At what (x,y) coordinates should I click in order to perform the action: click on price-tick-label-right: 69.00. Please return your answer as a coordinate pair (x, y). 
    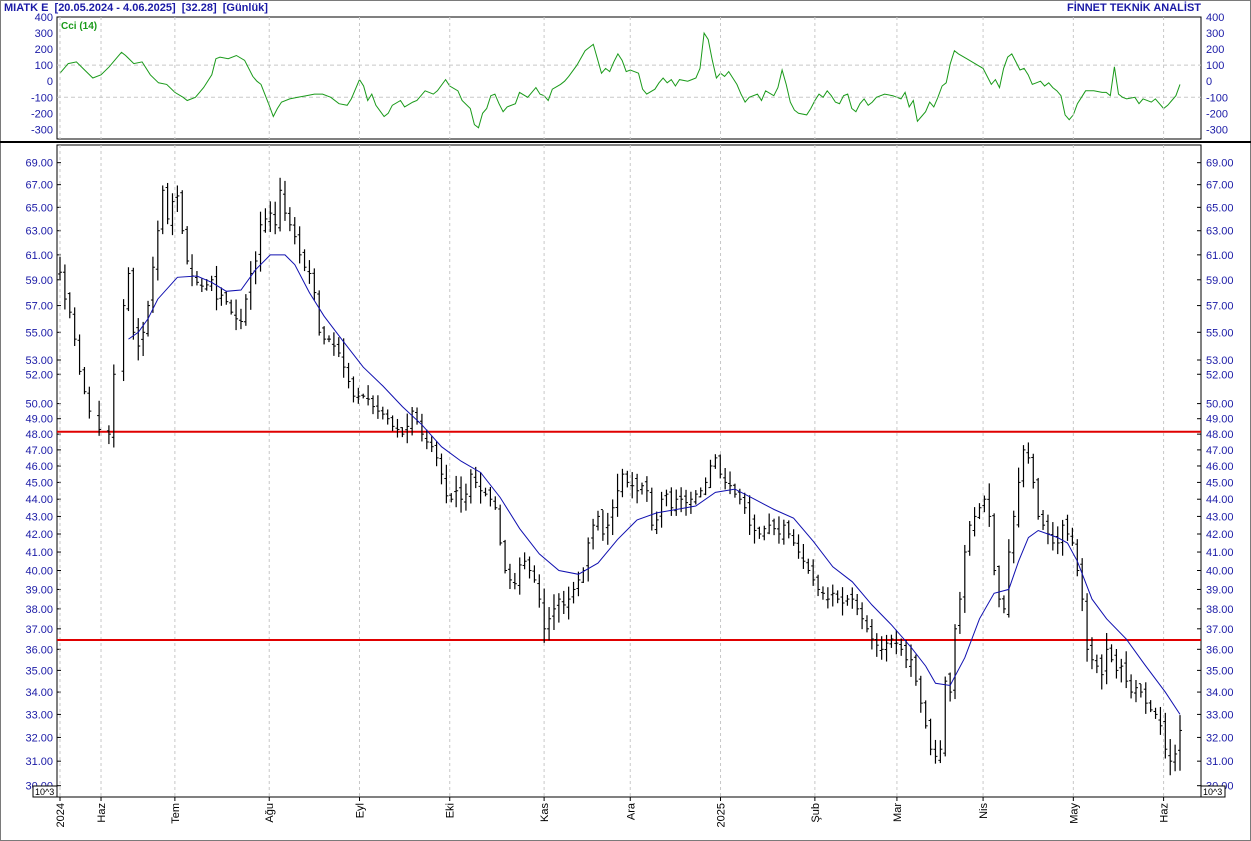
    Looking at the image, I should click on (1220, 164).